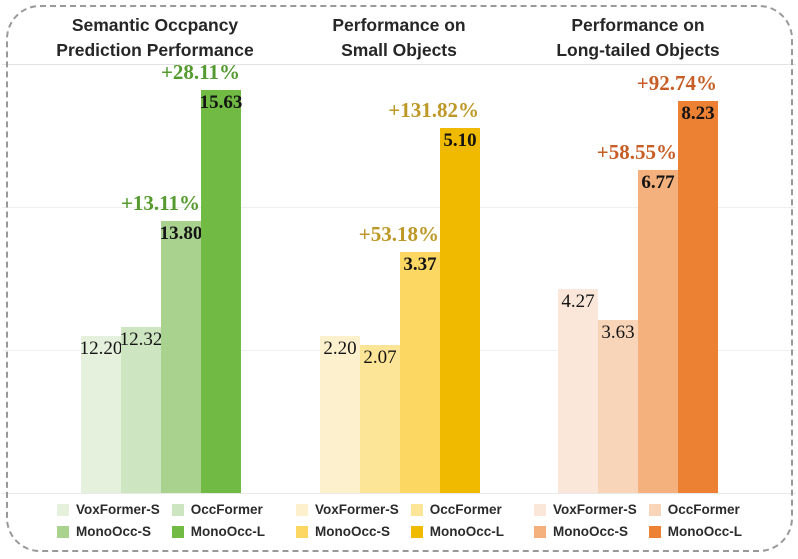 The width and height of the screenshot is (798, 559). I want to click on bar-monoocc-s: 13.80 +13.11%, so click(162, 342).